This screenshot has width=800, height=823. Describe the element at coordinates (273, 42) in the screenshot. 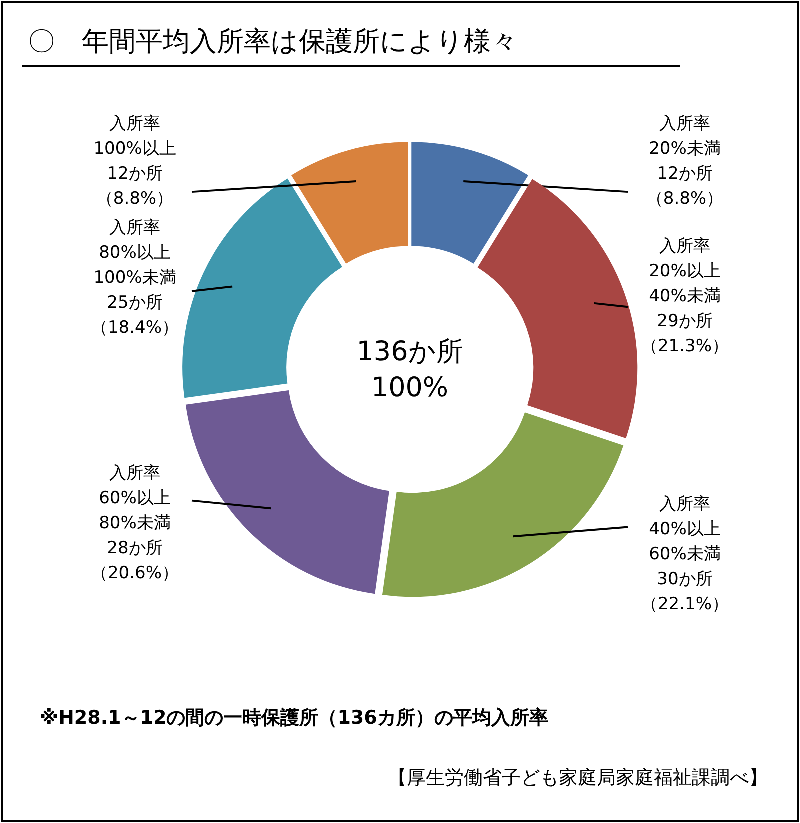

I see `title: 〇 年間平均入所率は保護所により様々` at that location.